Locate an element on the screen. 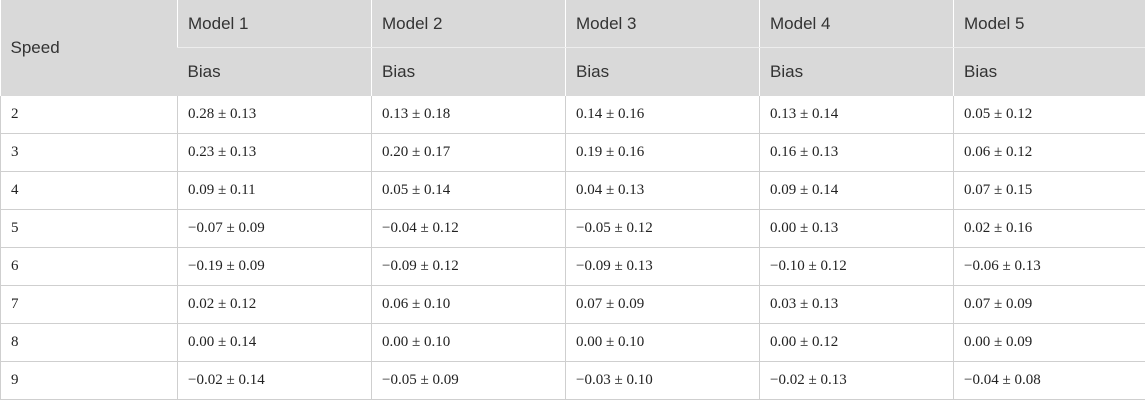 This screenshot has width=1145, height=404. header-row-metric: Bias Bias Bias Bias Bias is located at coordinates (573, 71).